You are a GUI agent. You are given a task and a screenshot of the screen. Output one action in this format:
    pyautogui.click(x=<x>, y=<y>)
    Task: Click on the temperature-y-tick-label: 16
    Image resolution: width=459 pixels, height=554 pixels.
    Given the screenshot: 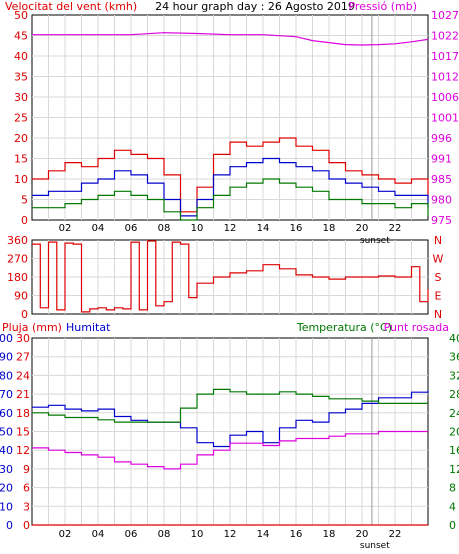 What is the action you would take?
    pyautogui.click(x=454, y=450)
    